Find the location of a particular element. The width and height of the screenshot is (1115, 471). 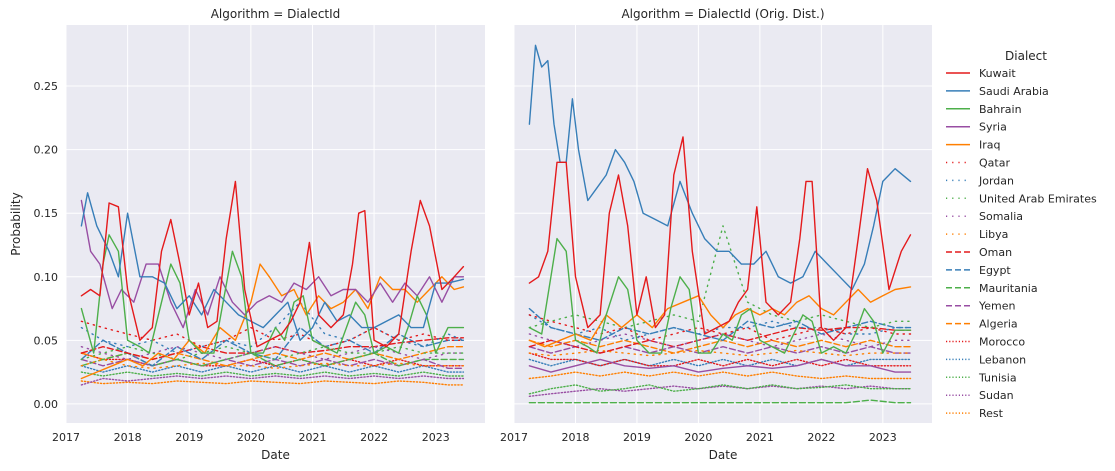

right-panel-x-ticks: 2017 2018 2019 2020 2021 2022 2023 is located at coordinates (698, 437).